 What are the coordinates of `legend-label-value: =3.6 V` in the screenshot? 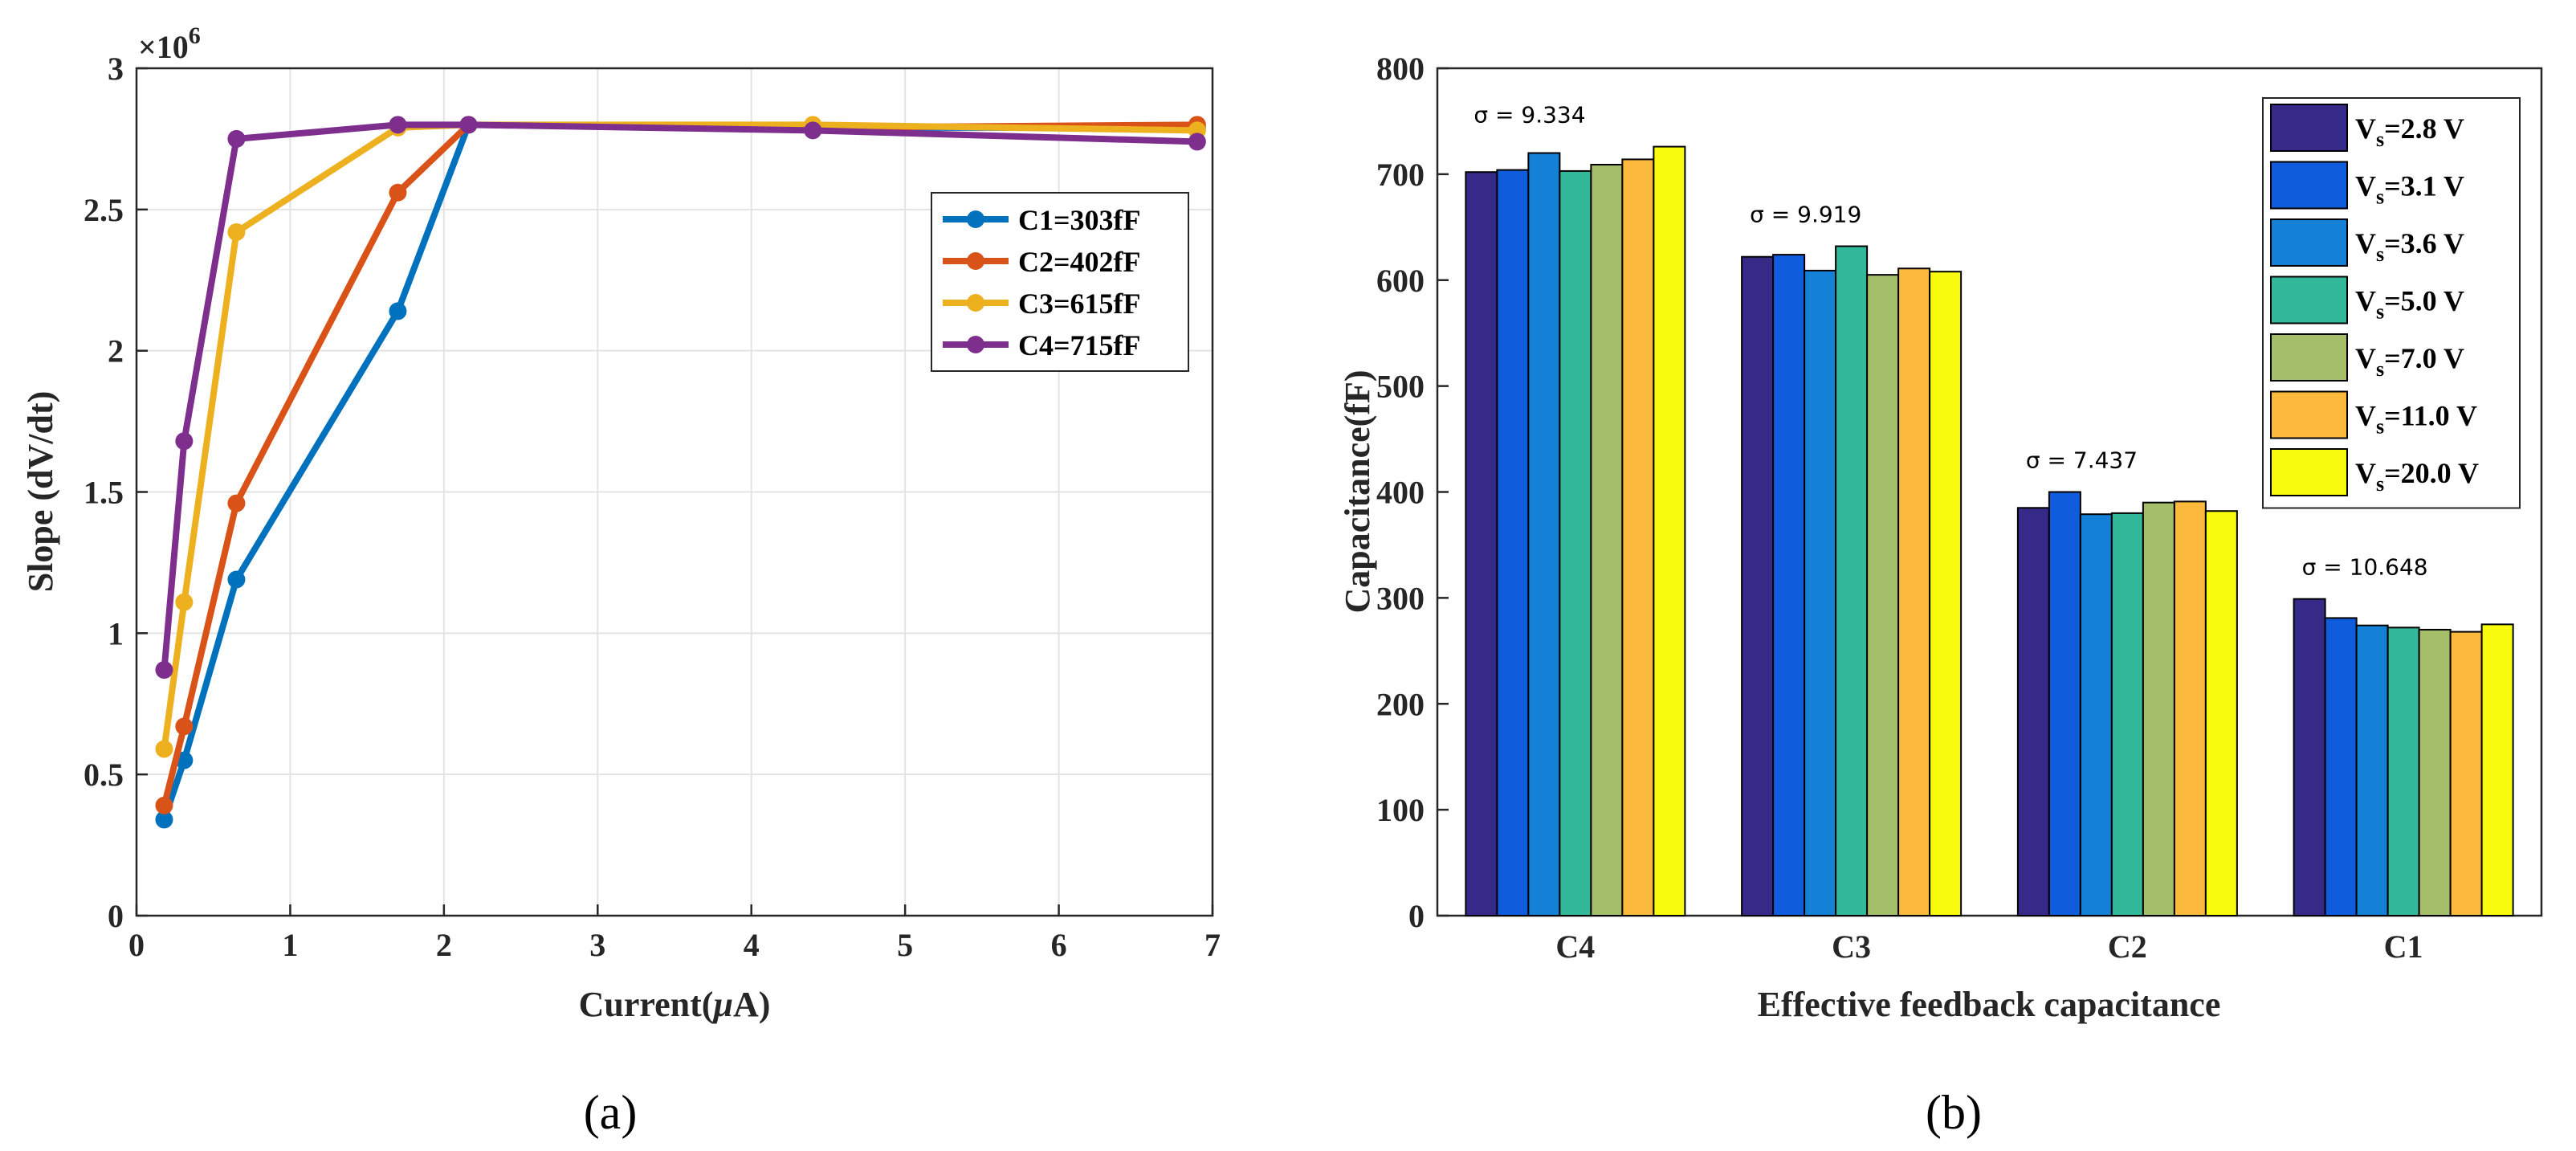 It's located at (2424, 243).